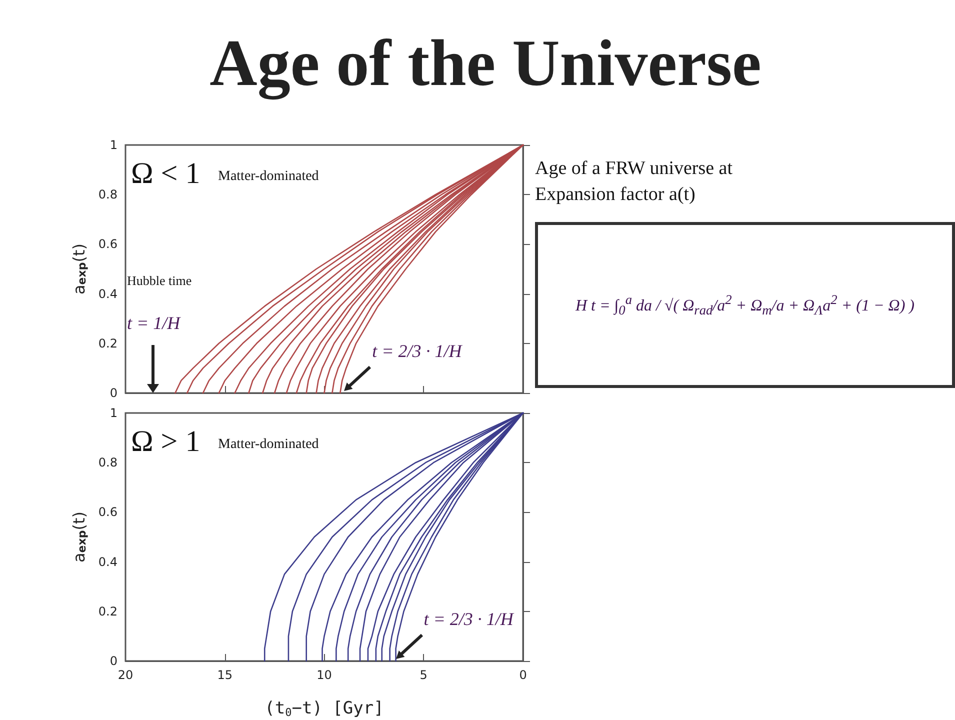  Describe the element at coordinates (485, 64) in the screenshot. I see `chart-title: Age of the Universe` at that location.